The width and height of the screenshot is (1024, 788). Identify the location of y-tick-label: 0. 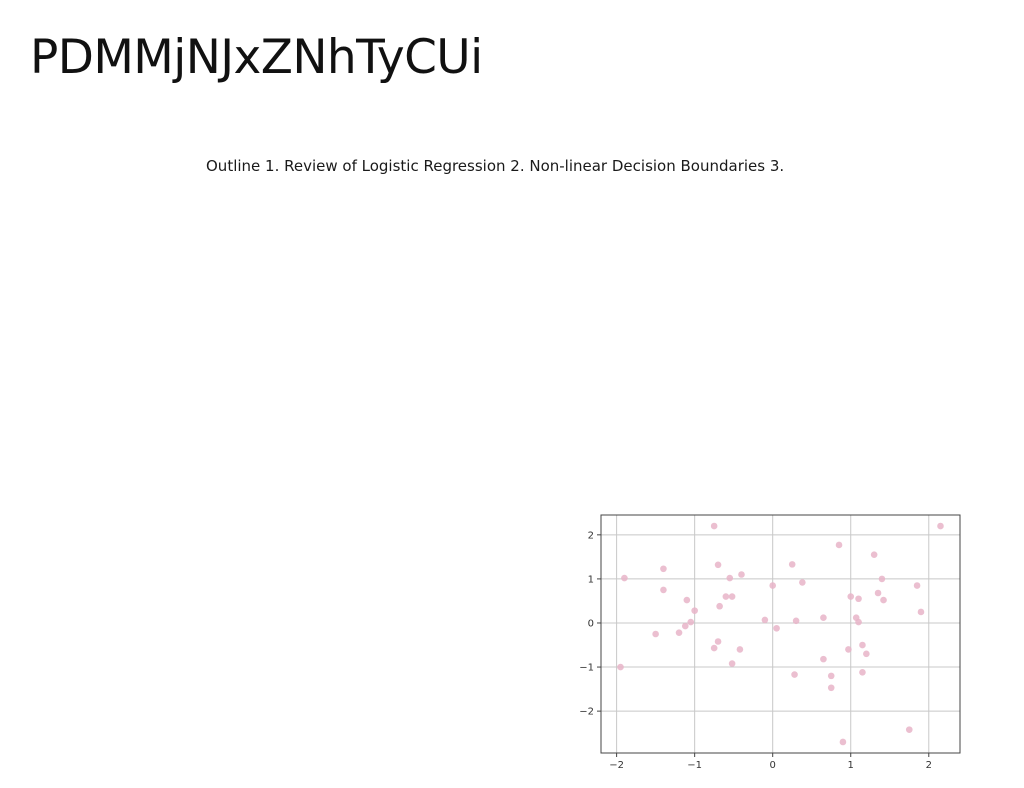
(591, 623).